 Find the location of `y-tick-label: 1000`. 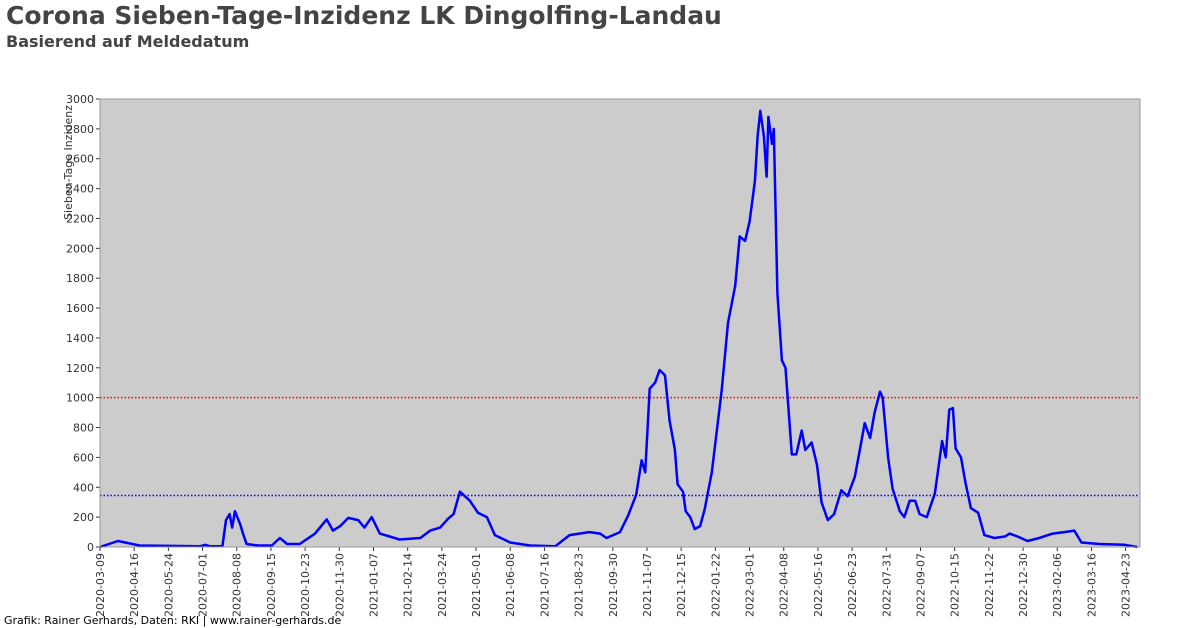

y-tick-label: 1000 is located at coordinates (80, 398).